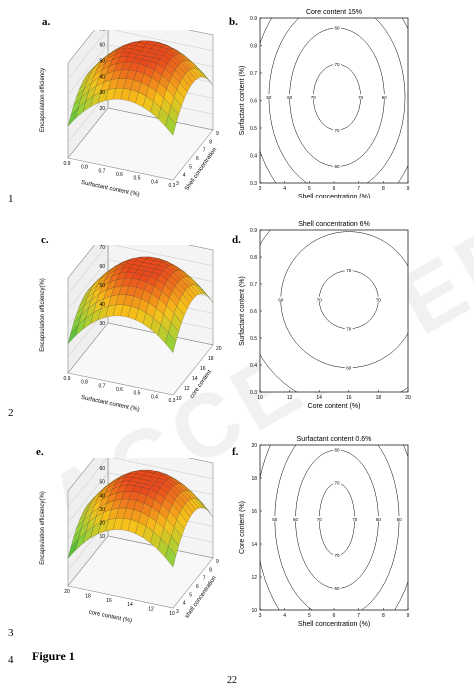  What do you see at coordinates (102, 46) in the screenshot?
I see `z-tick-a: 60` at bounding box center [102, 46].